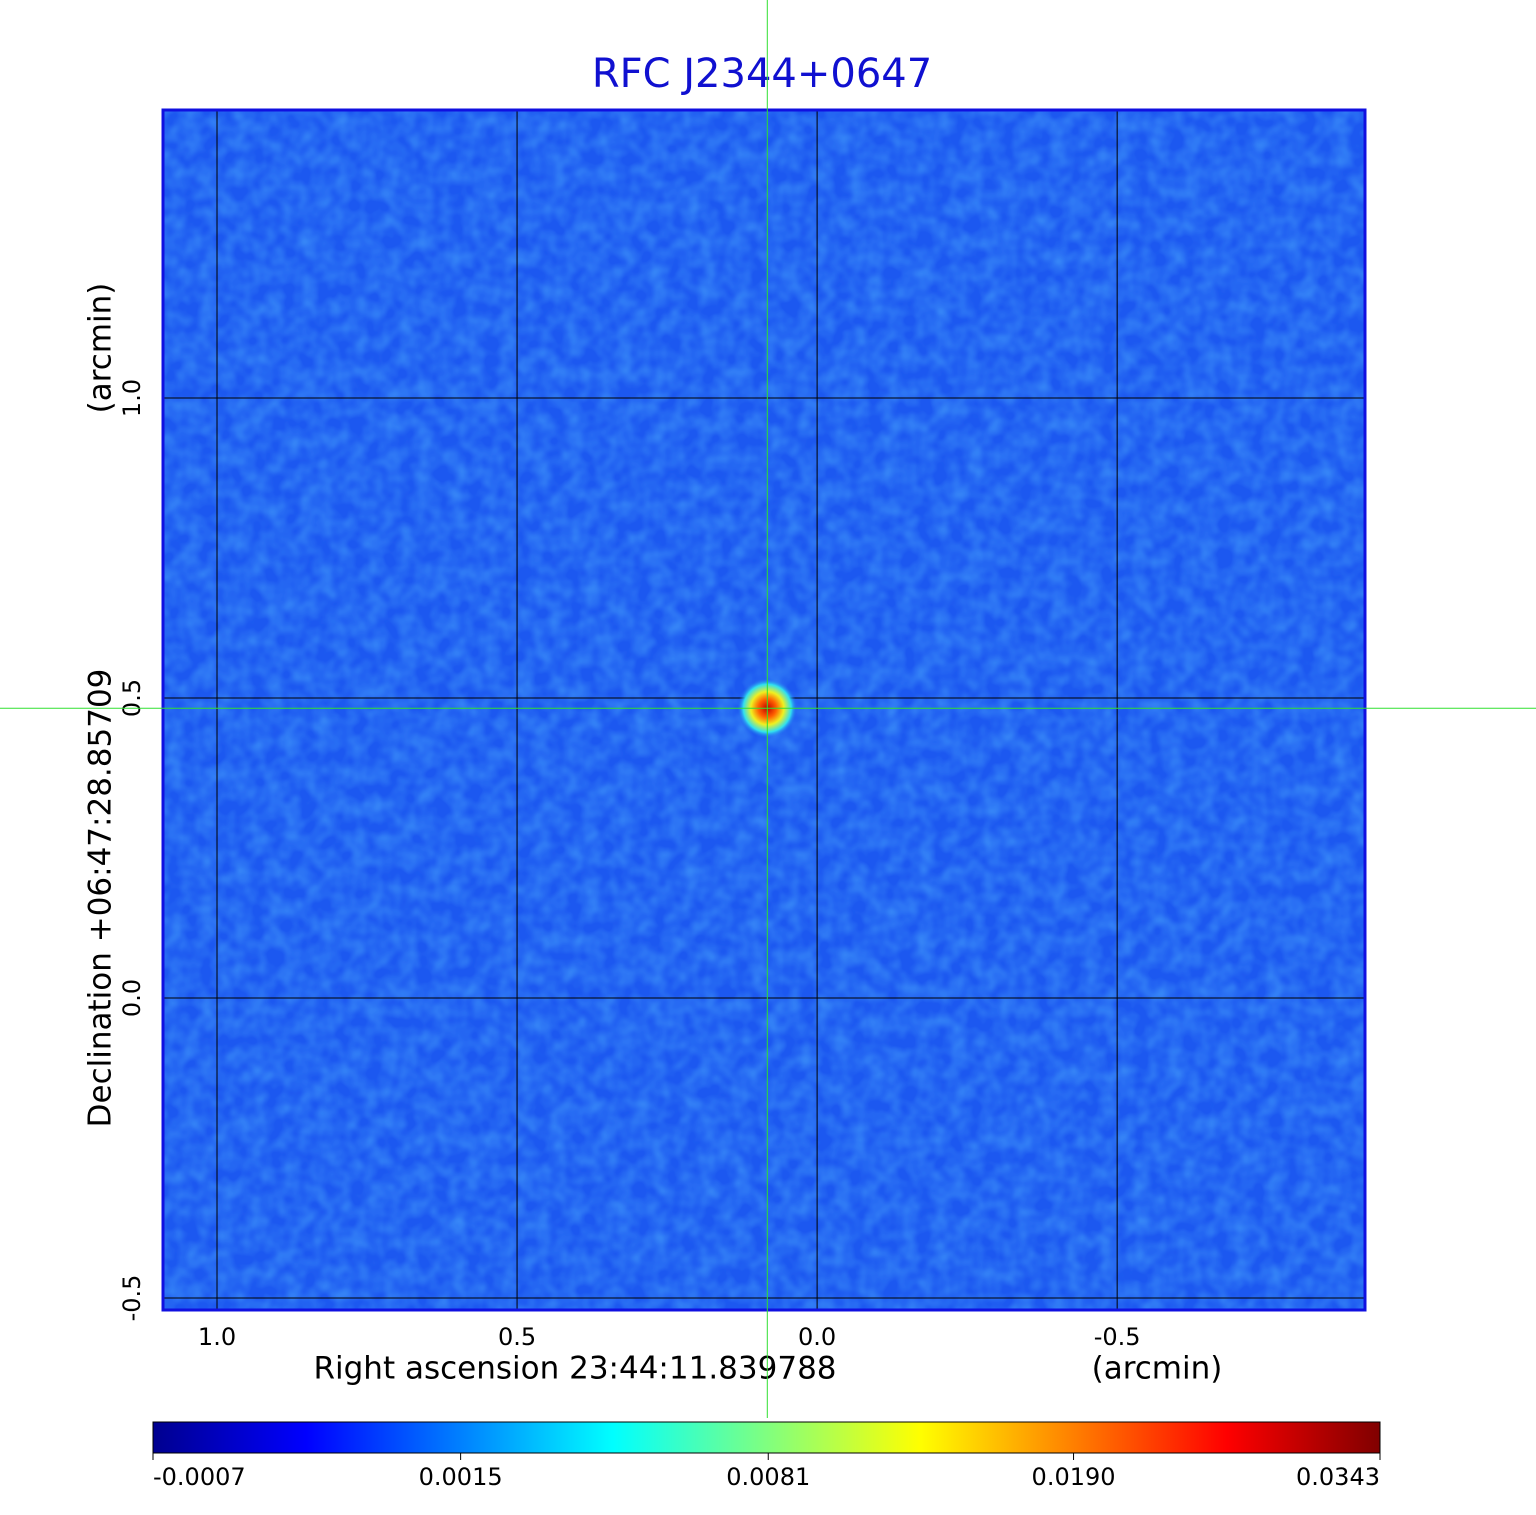 This screenshot has width=1536, height=1515. What do you see at coordinates (132, 998) in the screenshot?
I see `y-tick-label: 0.0` at bounding box center [132, 998].